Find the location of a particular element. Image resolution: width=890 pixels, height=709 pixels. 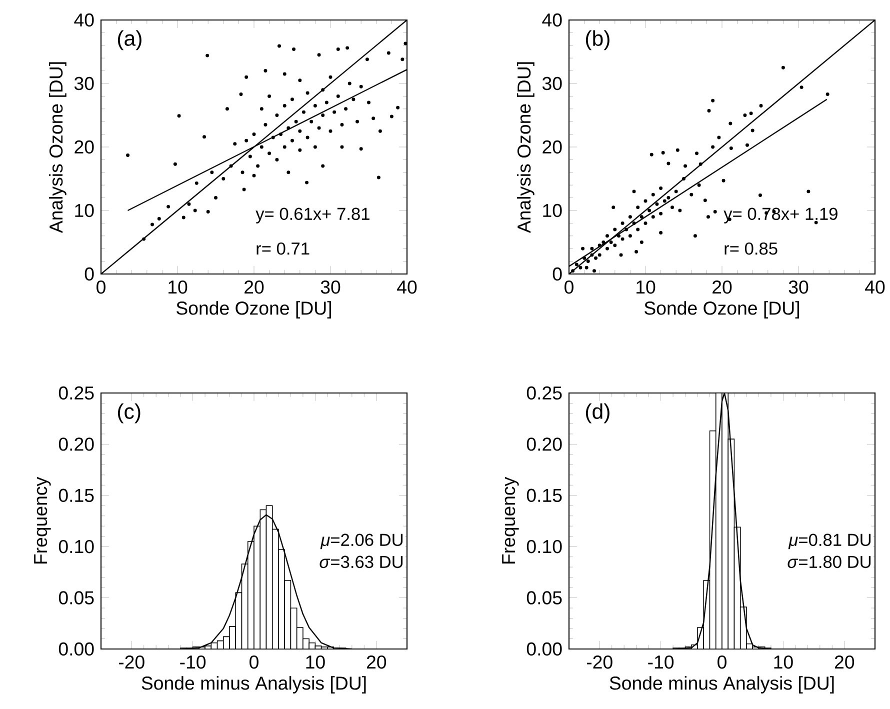

annotation: (c) is located at coordinates (129, 413).